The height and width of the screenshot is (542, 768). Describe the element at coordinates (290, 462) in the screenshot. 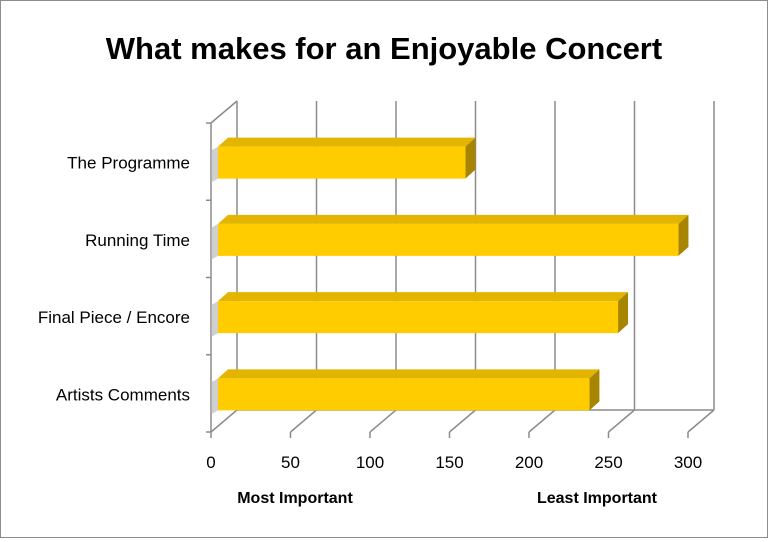

I see `x-tick-label: 50` at that location.